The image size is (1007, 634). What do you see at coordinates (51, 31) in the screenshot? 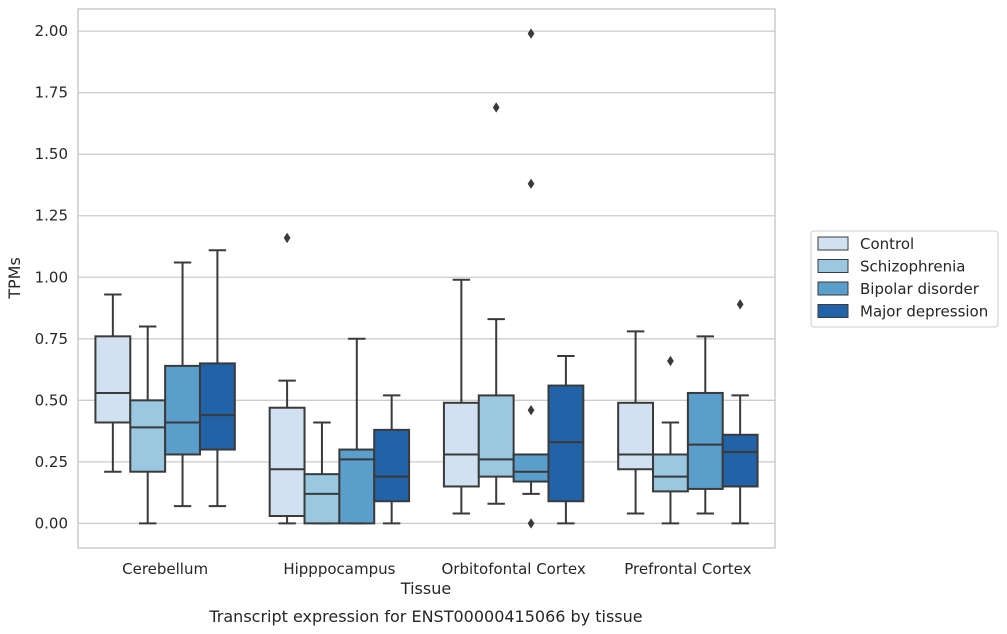
I see `y-tick-label: 2.00` at bounding box center [51, 31].